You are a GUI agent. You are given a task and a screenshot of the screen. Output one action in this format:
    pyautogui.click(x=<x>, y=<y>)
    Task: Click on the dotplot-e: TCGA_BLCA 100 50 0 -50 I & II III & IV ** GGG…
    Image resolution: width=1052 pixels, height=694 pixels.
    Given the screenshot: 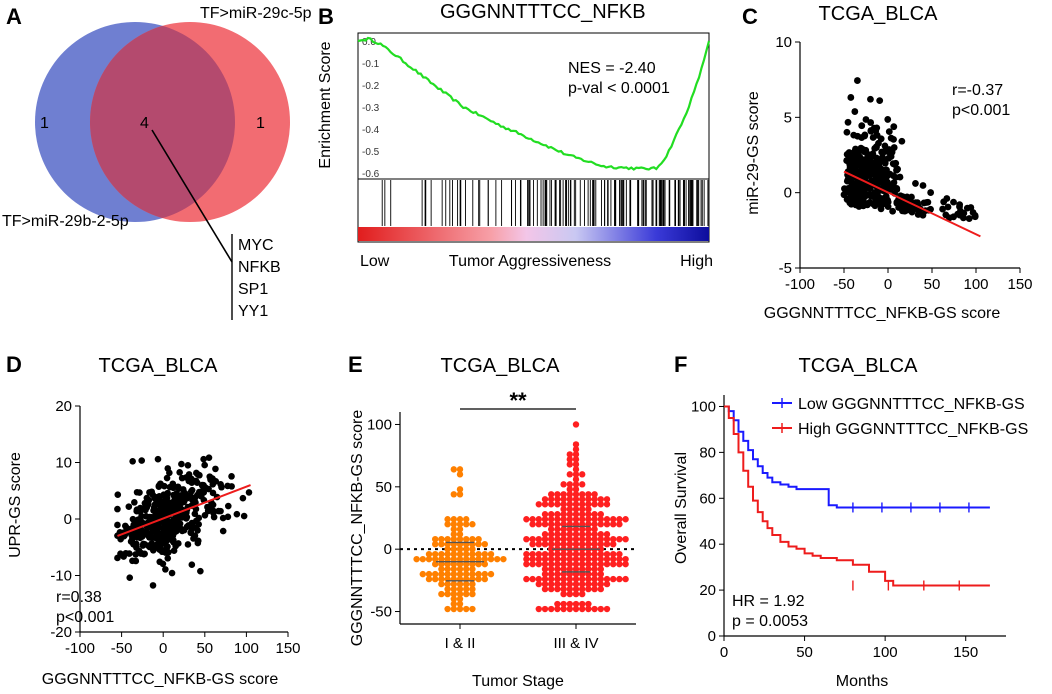 What is the action you would take?
    pyautogui.click(x=492, y=522)
    